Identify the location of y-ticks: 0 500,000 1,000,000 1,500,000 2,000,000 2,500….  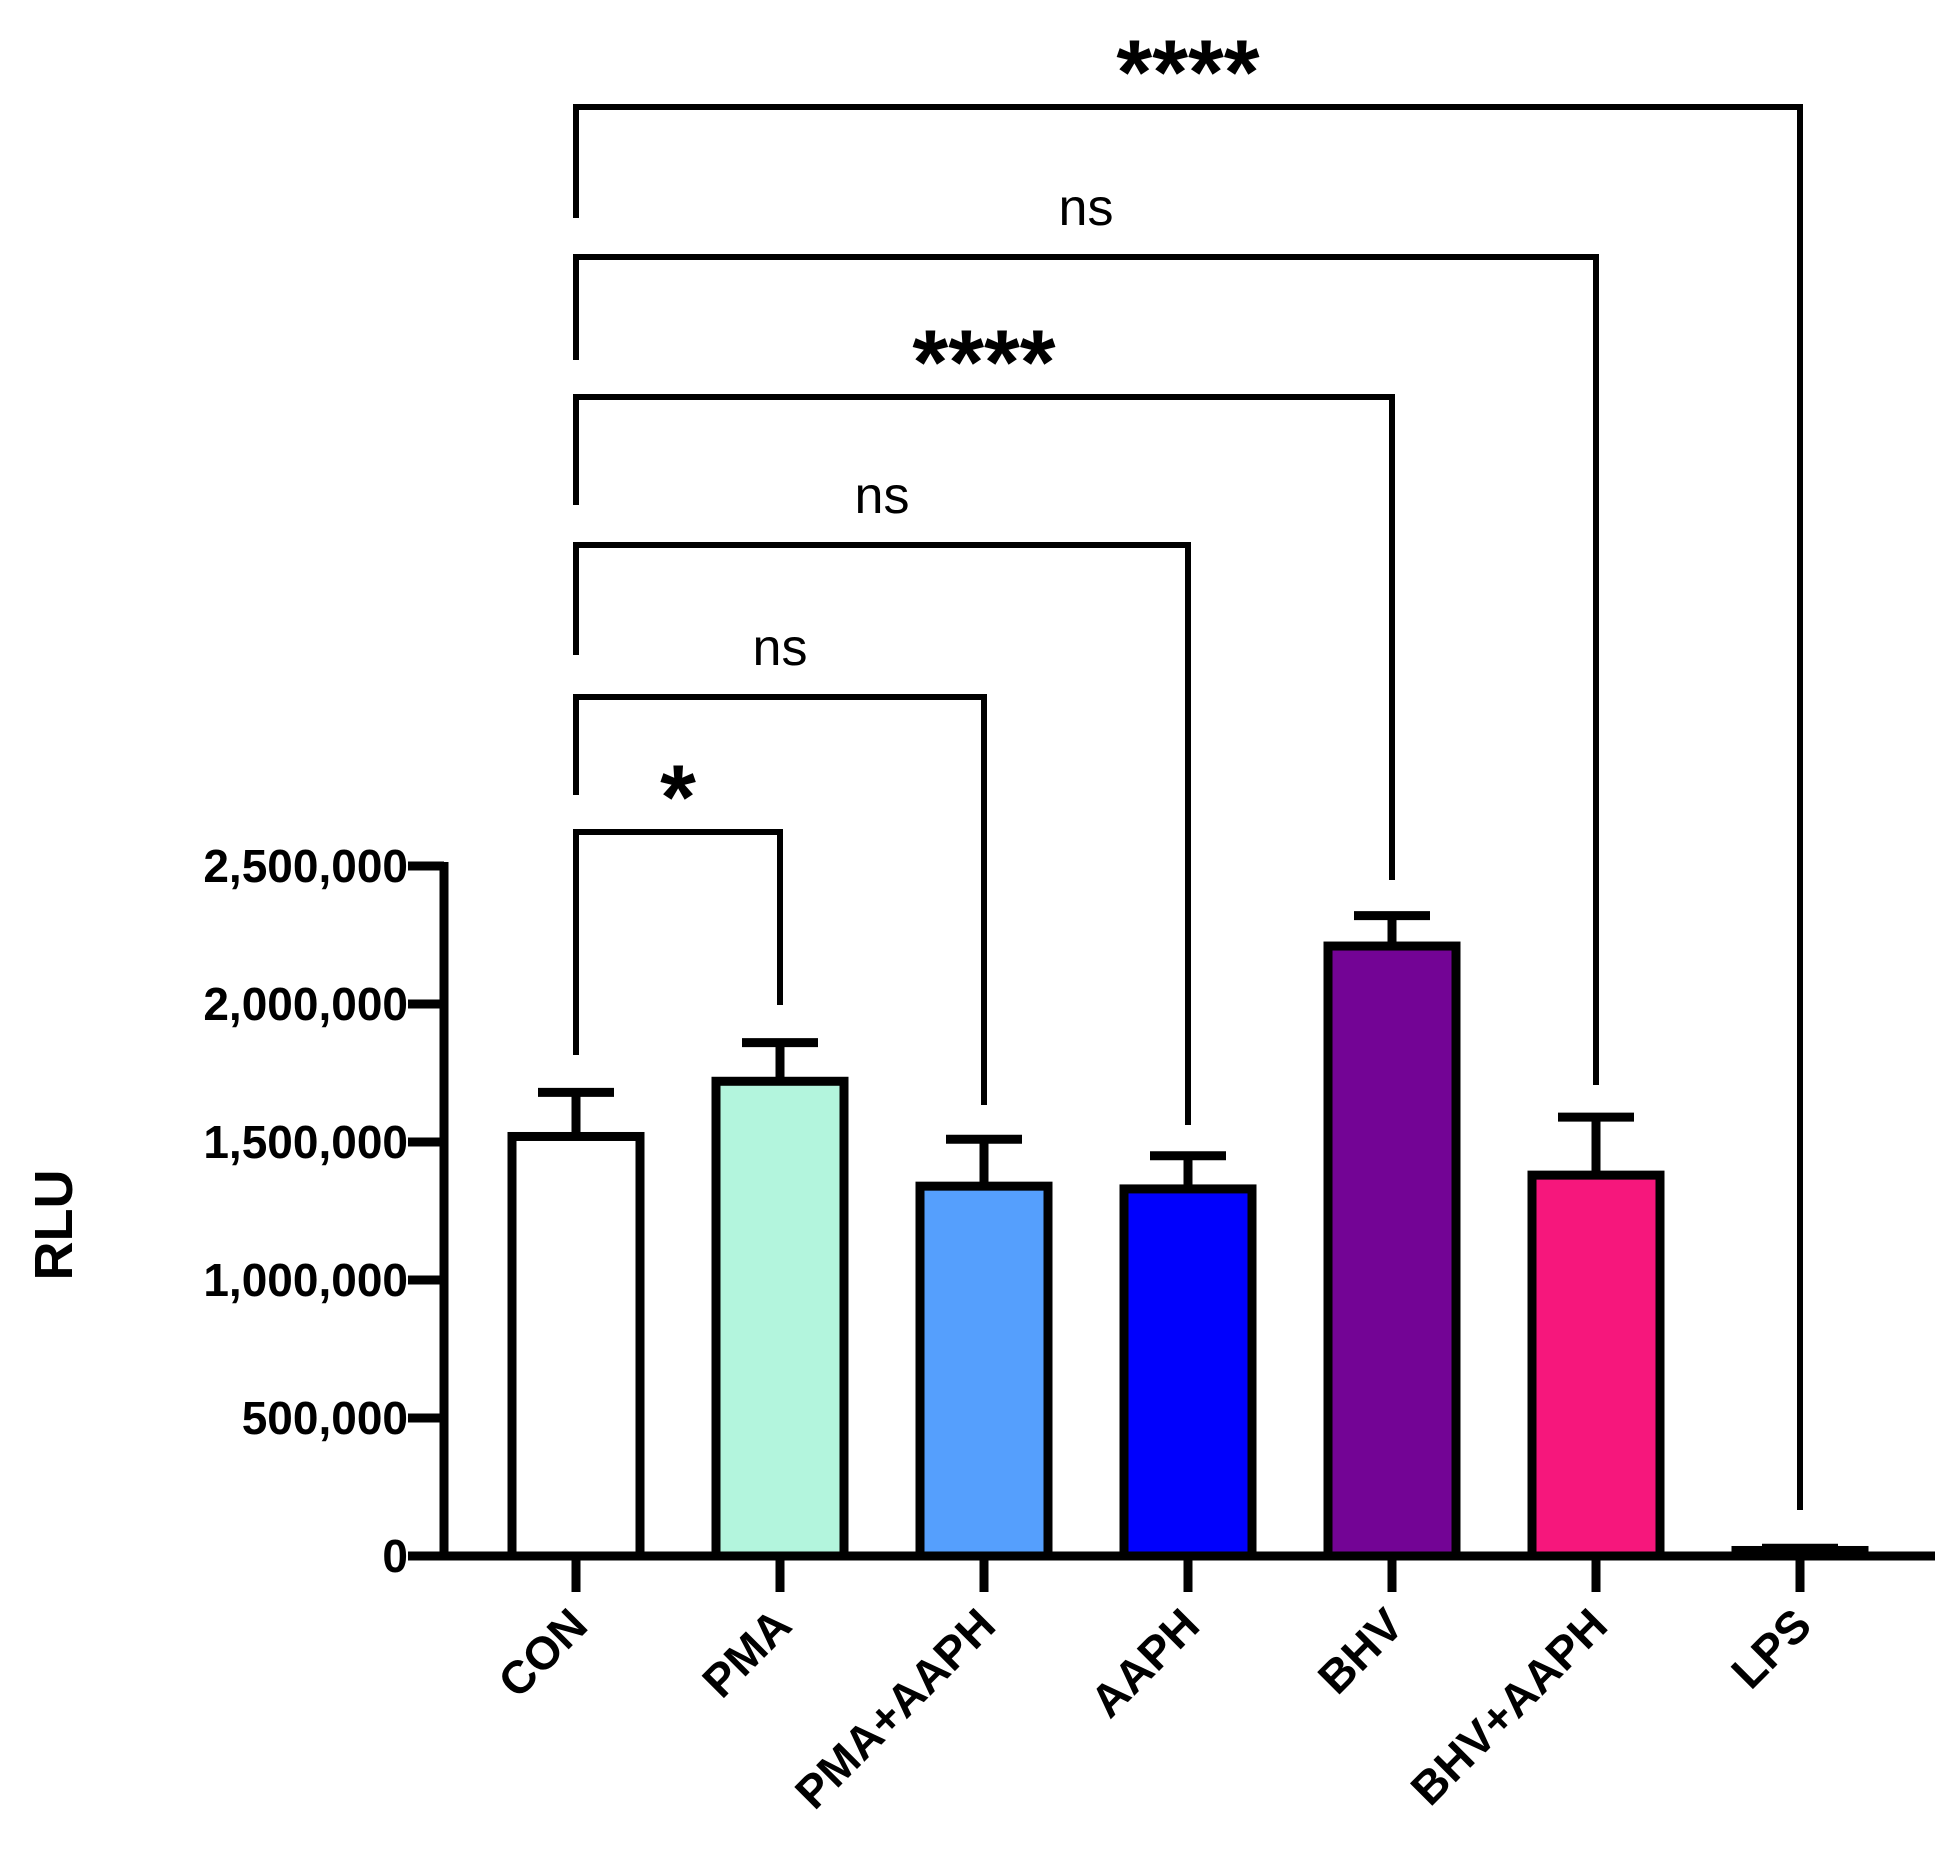
(323, 1211).